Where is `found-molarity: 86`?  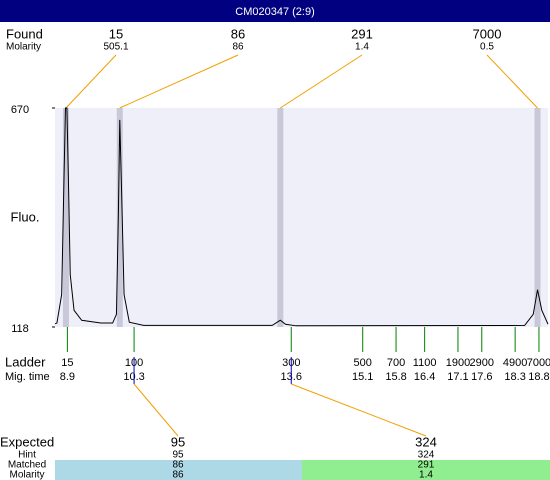 found-molarity: 86 is located at coordinates (238, 47).